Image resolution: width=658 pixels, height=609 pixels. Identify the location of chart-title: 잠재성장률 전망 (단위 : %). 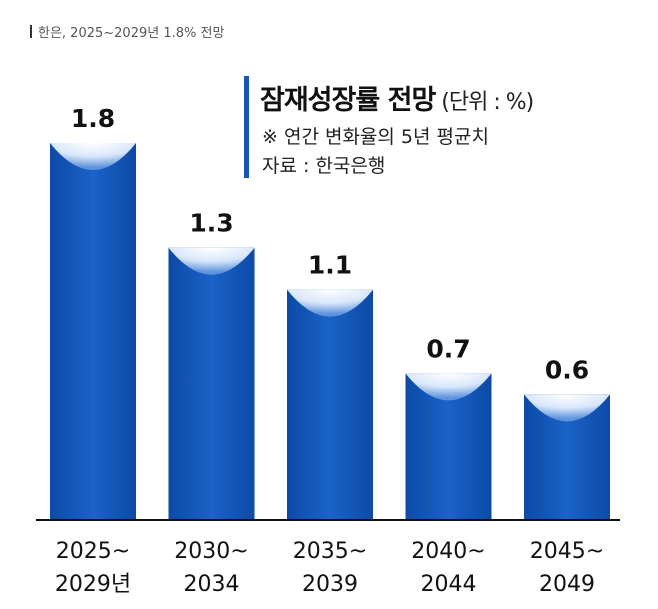
(397, 97).